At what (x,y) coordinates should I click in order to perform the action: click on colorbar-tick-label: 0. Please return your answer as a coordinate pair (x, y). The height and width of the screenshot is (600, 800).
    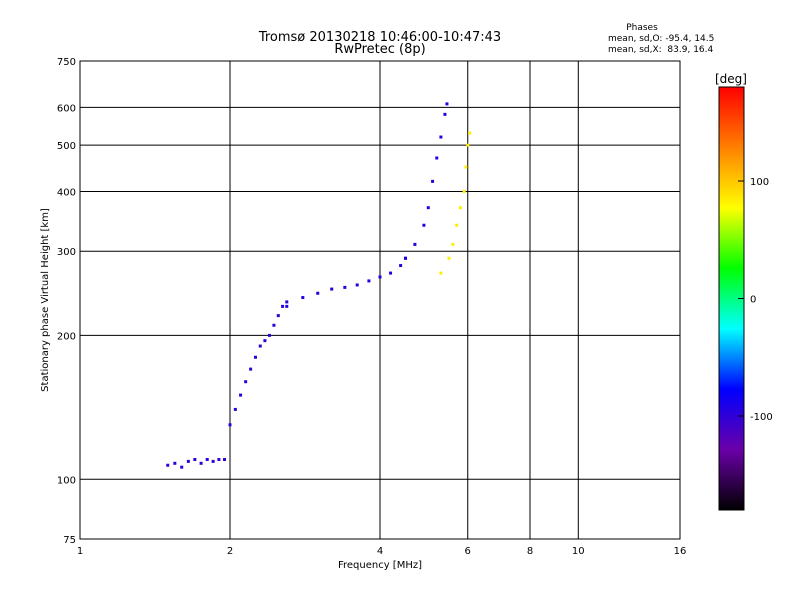
    Looking at the image, I should click on (753, 300).